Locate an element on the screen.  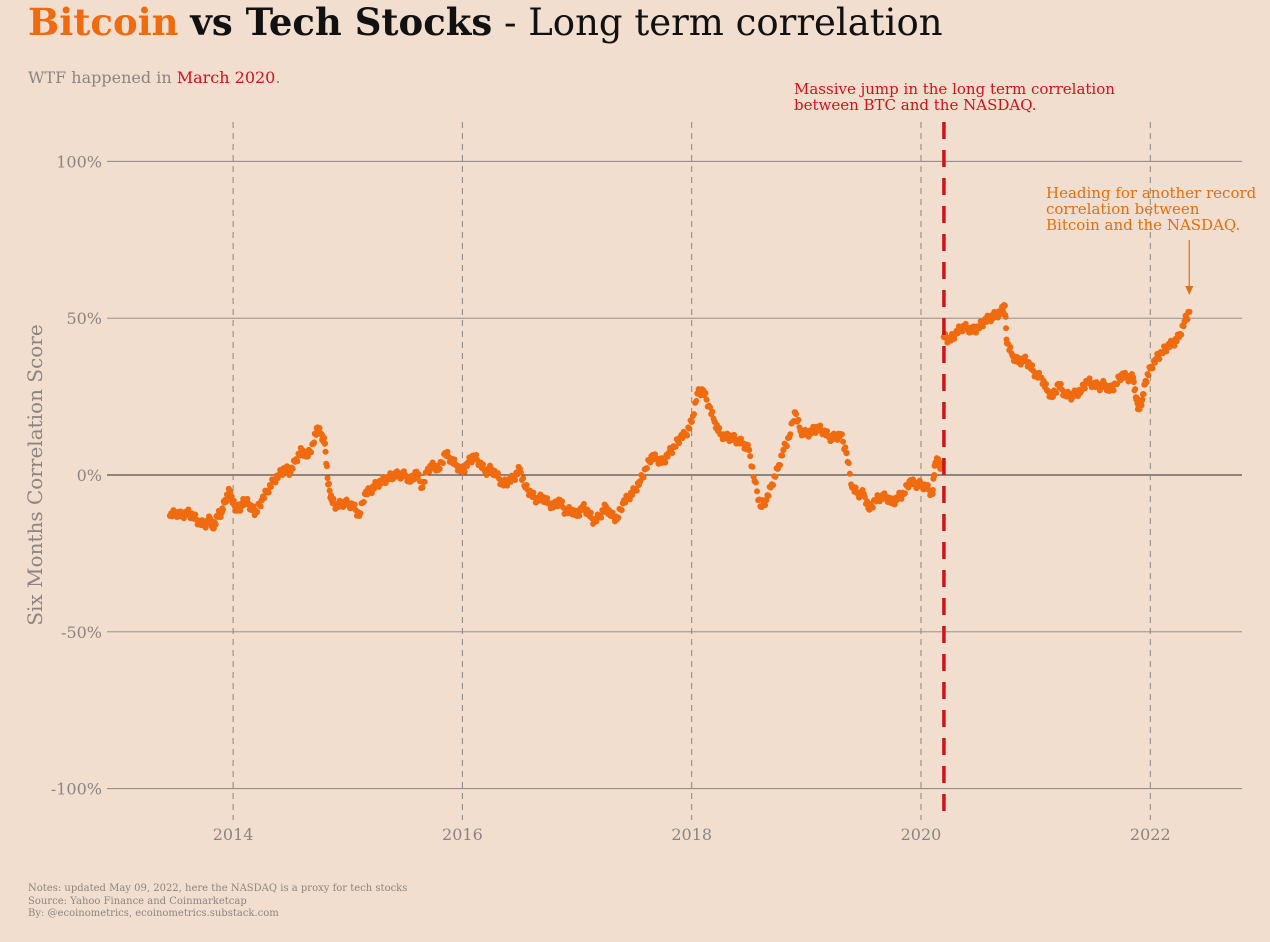
y-tick-label: -100% is located at coordinates (76, 789).